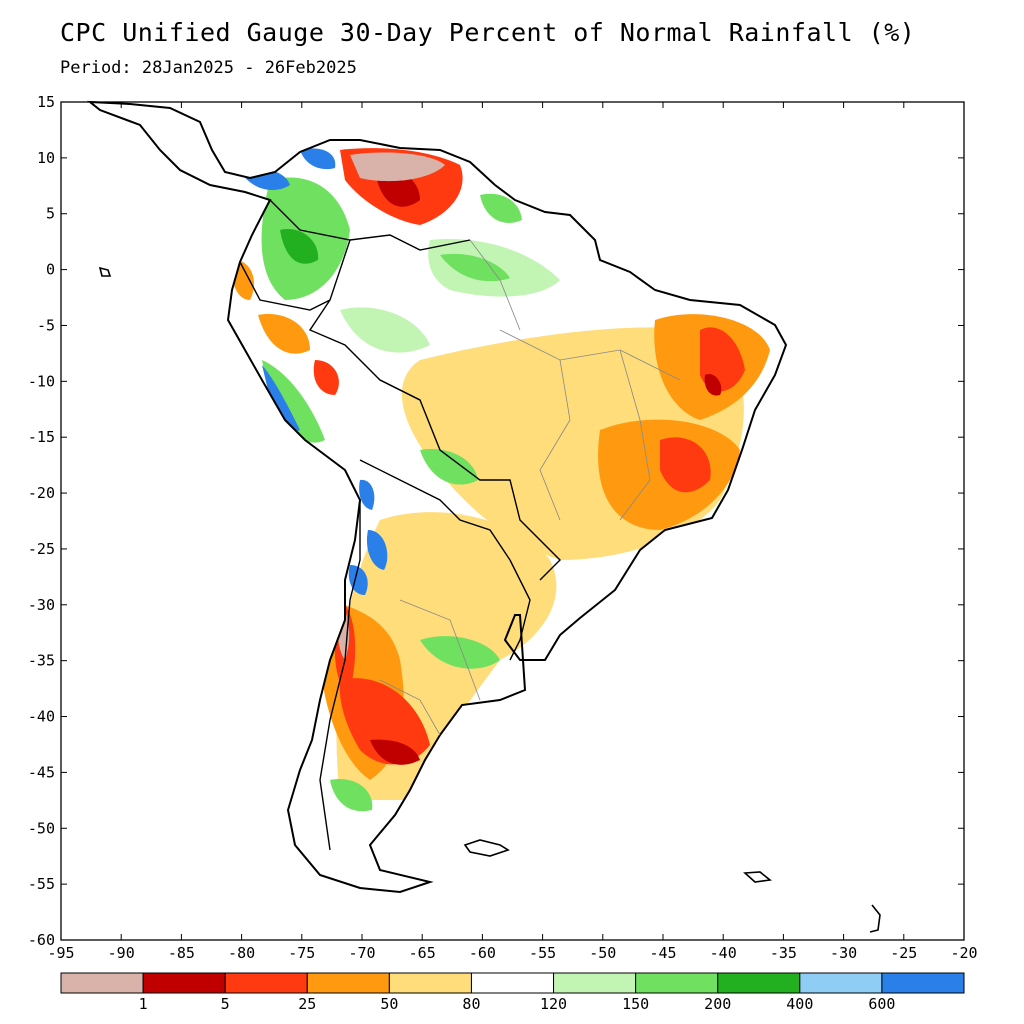  Describe the element at coordinates (41, 437) in the screenshot. I see `lat-tick-label: -15` at that location.